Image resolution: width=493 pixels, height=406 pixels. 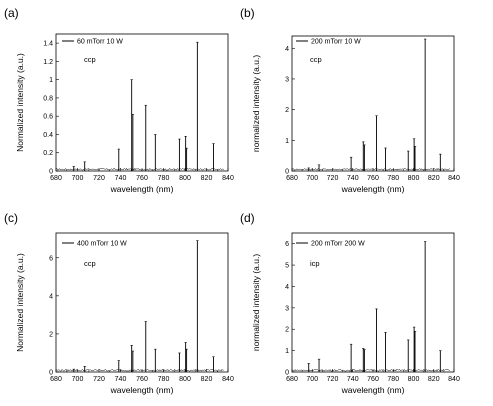 I want to click on plot-frame, so click(x=142, y=102).